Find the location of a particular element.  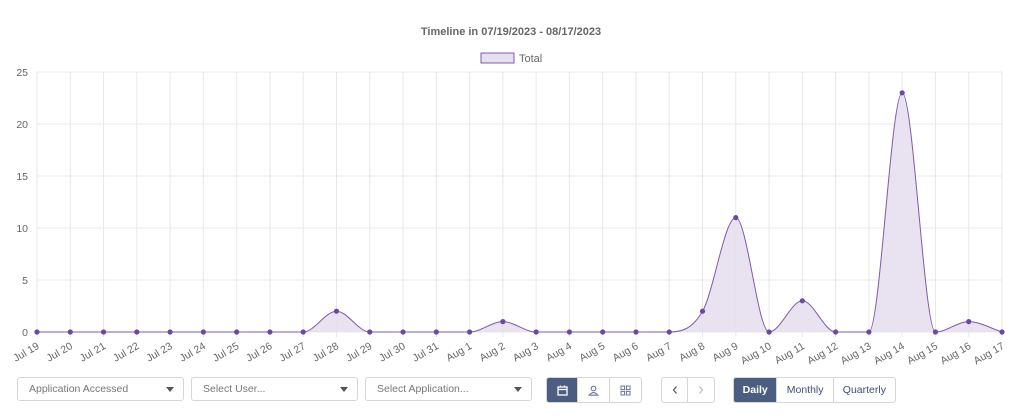

x-tick-label: Aug 11 is located at coordinates (790, 353).